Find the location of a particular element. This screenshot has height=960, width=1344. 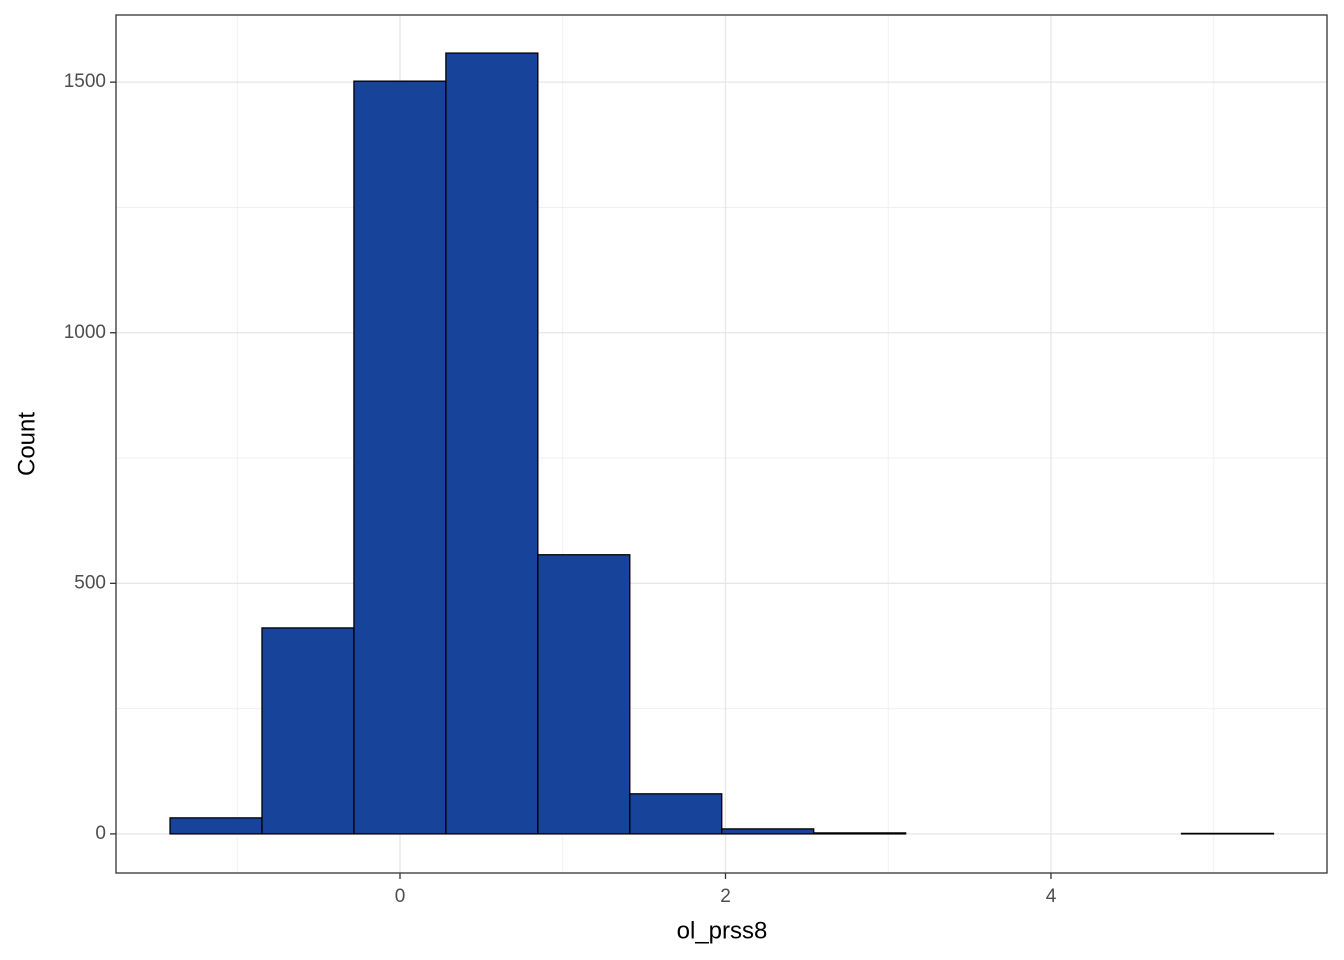

y-axis-title: Count is located at coordinates (26, 444).